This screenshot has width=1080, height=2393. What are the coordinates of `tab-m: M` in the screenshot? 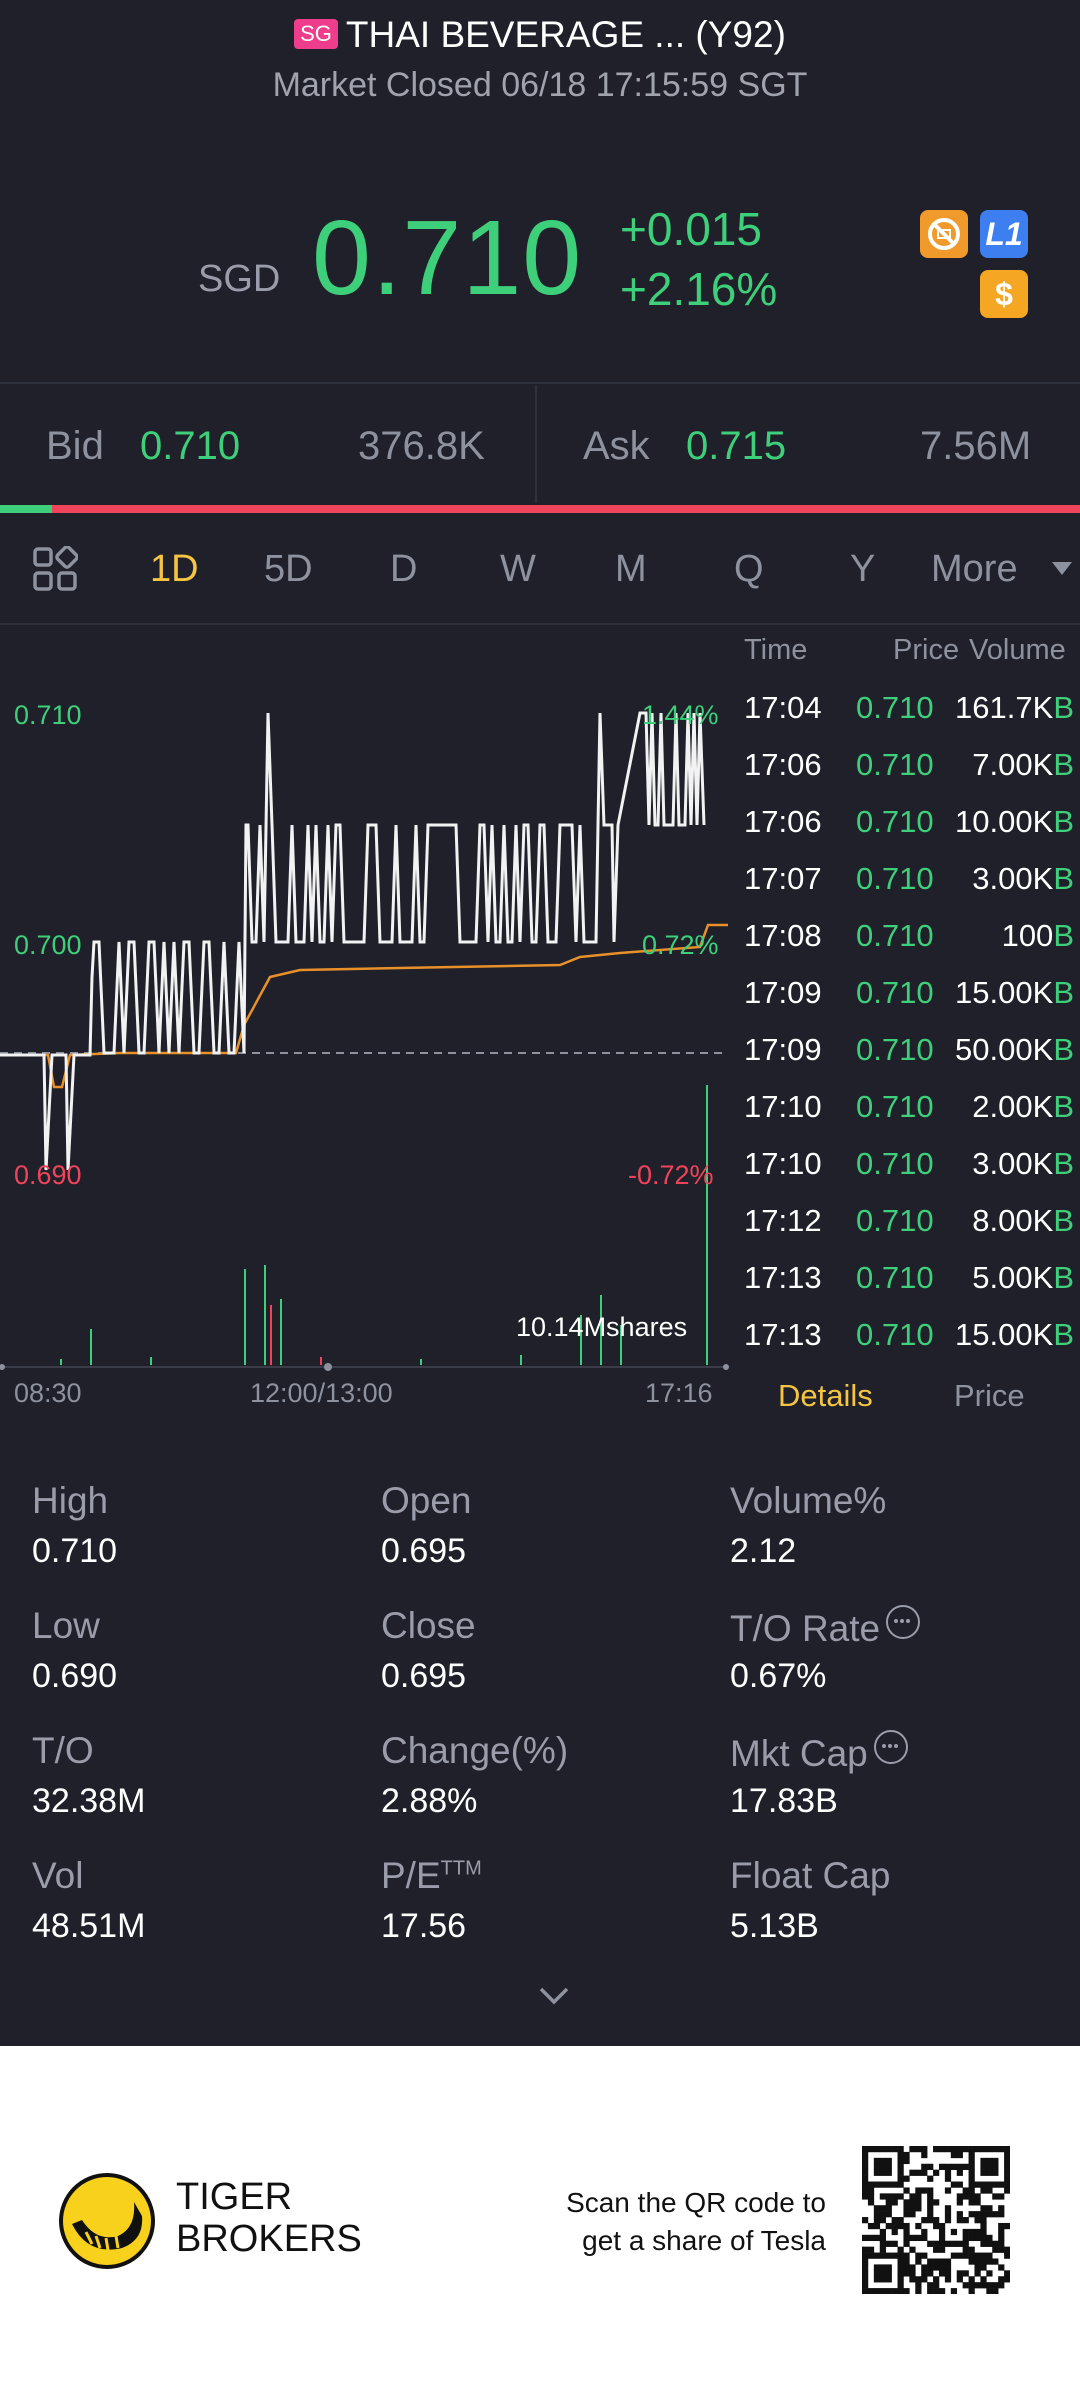 It's located at (631, 569).